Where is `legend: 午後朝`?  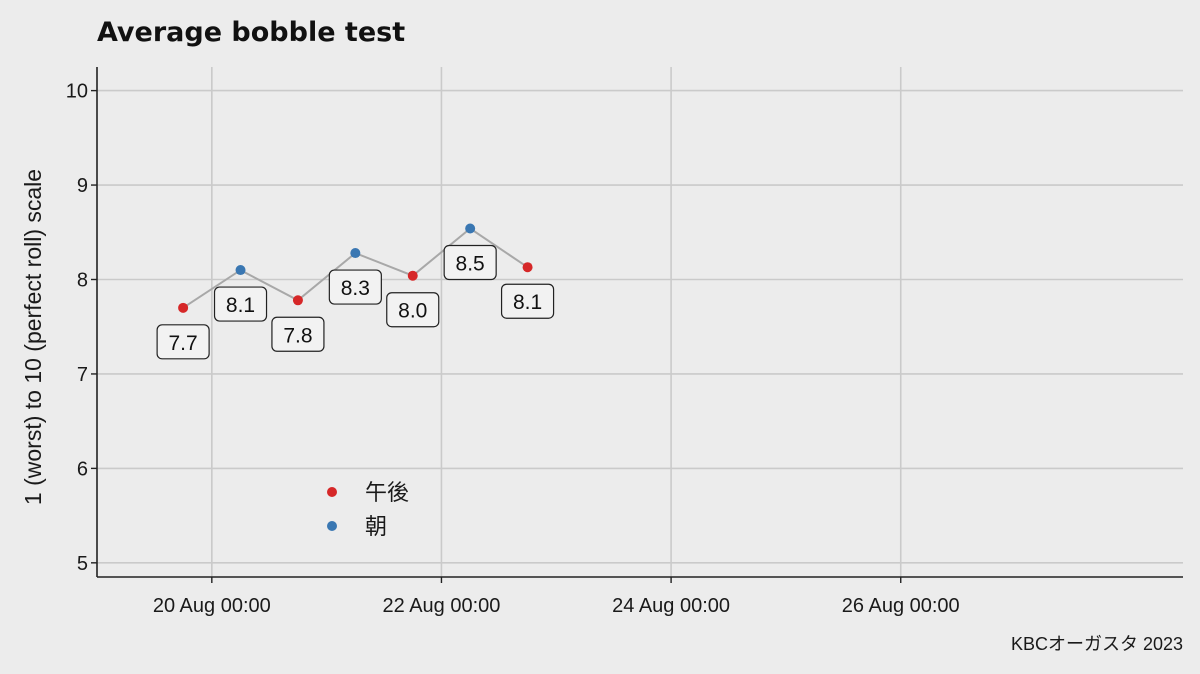
legend: 午後朝 is located at coordinates (368, 510).